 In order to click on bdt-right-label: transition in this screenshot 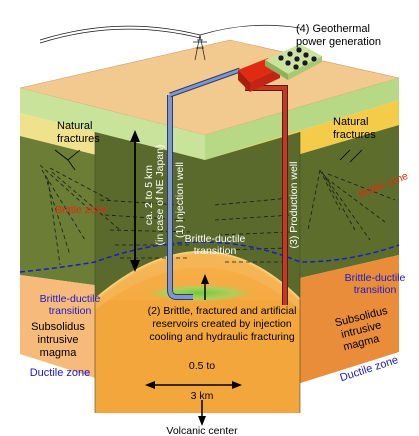, I will do `click(375, 290)`.